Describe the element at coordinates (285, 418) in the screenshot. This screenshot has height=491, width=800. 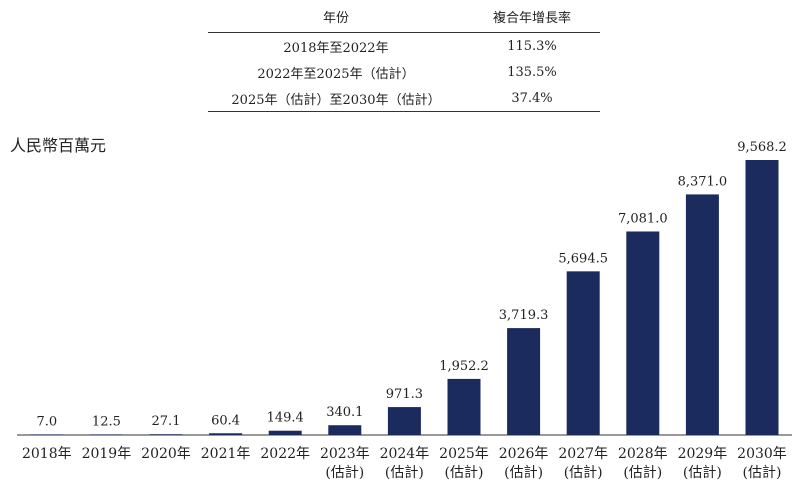
I see `value-label: 149.4` at that location.